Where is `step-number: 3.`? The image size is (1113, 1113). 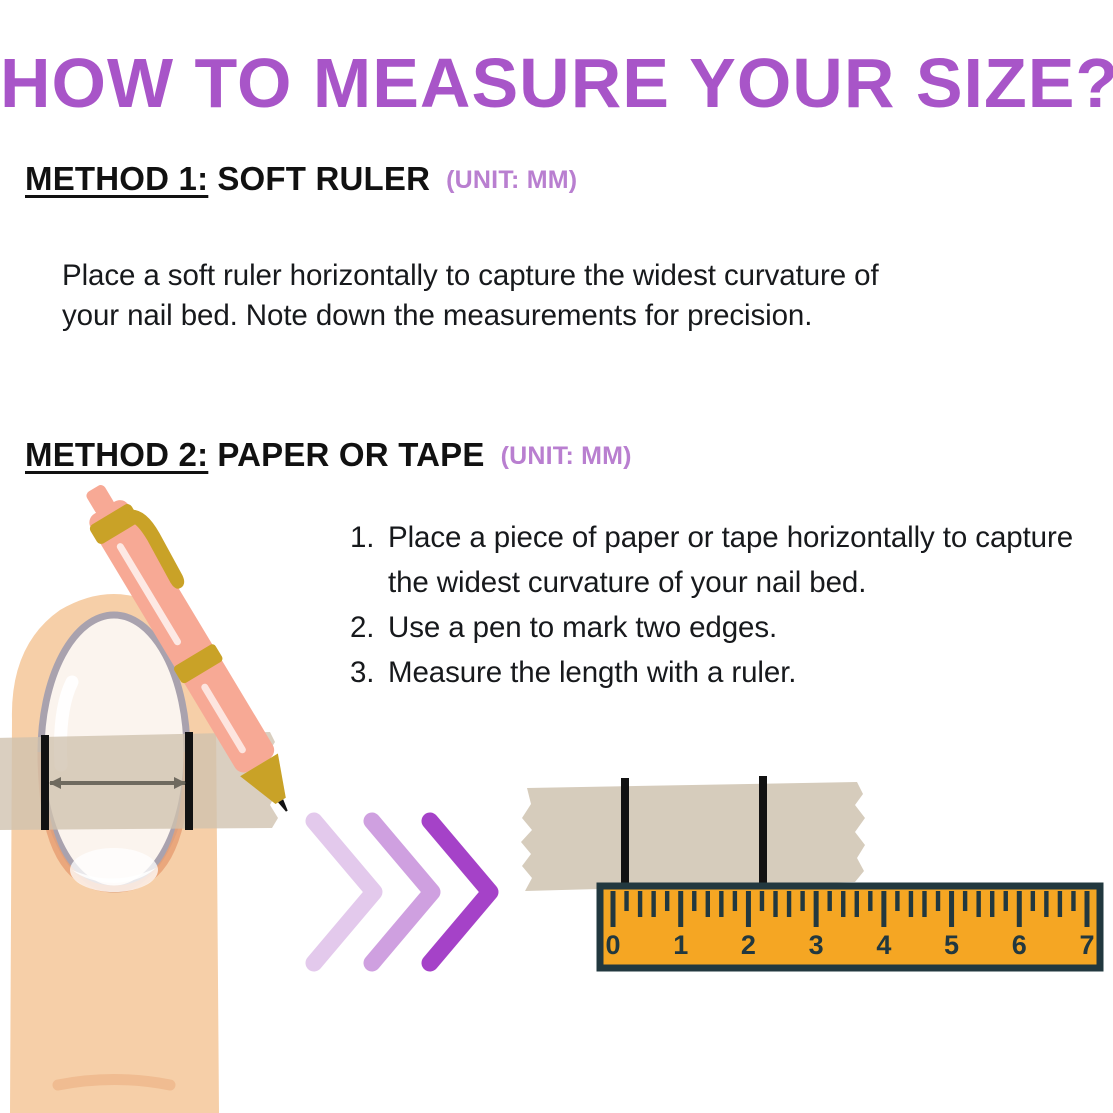 step-number: 3. is located at coordinates (362, 672).